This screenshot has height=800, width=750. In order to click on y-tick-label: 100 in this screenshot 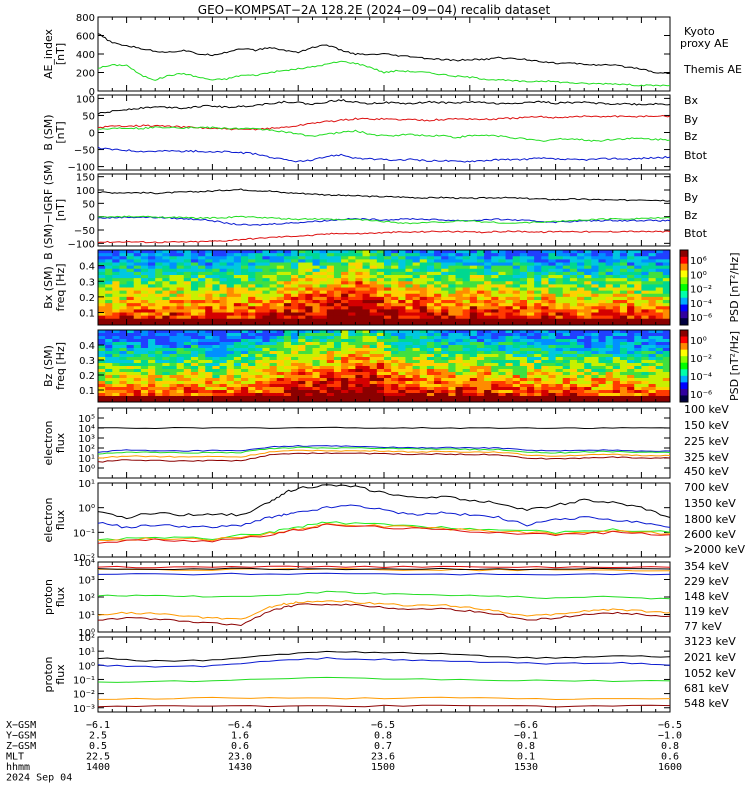, I will do `click(85, 99)`.